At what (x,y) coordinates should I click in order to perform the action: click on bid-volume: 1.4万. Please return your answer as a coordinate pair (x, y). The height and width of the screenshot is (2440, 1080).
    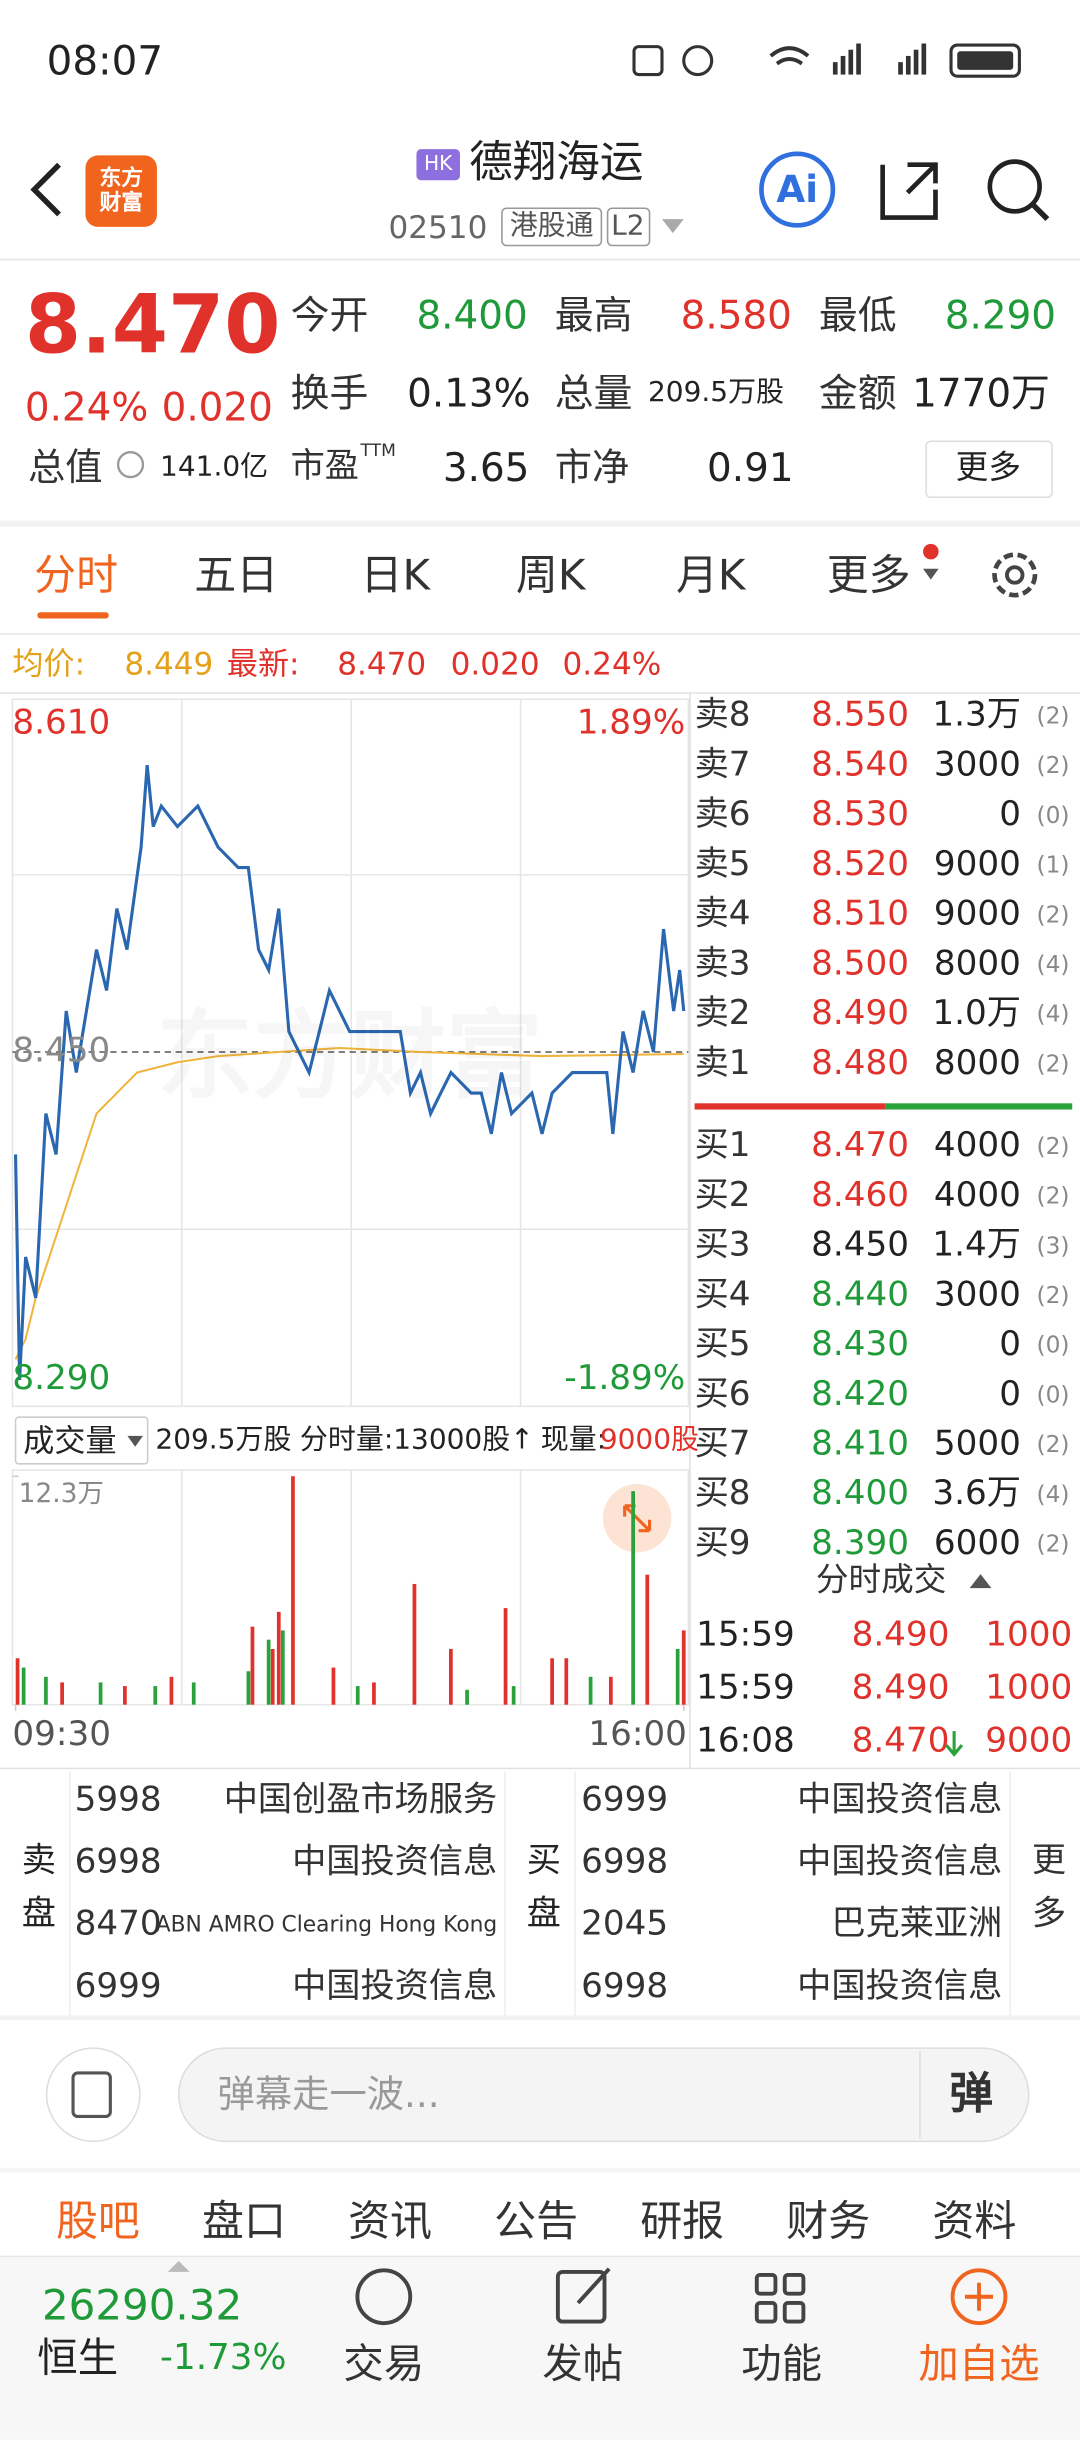
    Looking at the image, I should click on (976, 1245).